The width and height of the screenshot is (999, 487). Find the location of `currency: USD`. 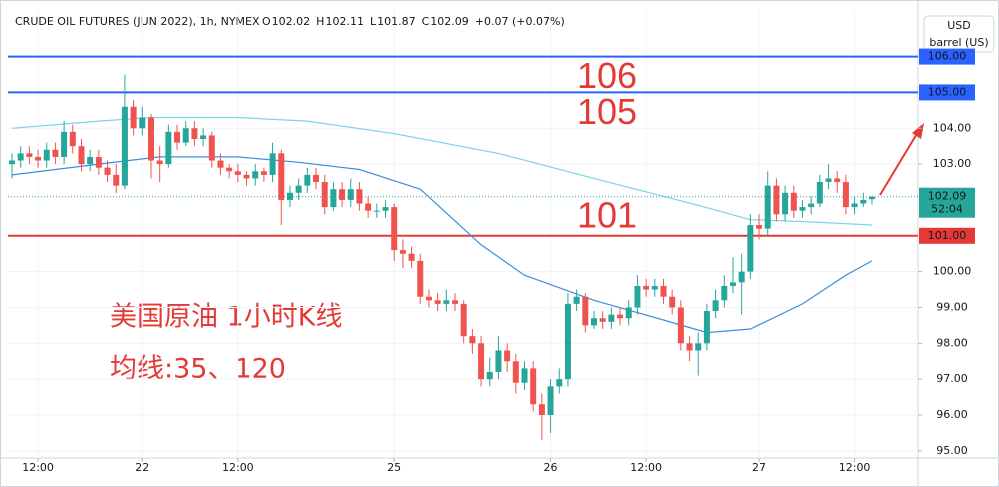

currency: USD is located at coordinates (959, 25).